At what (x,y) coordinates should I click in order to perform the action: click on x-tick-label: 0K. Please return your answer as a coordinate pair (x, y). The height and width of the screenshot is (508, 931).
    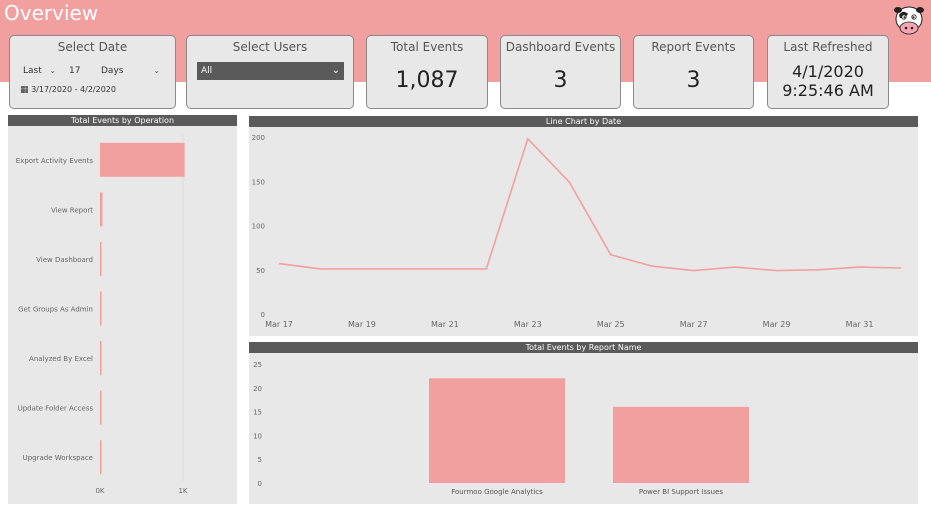
    Looking at the image, I should click on (99, 491).